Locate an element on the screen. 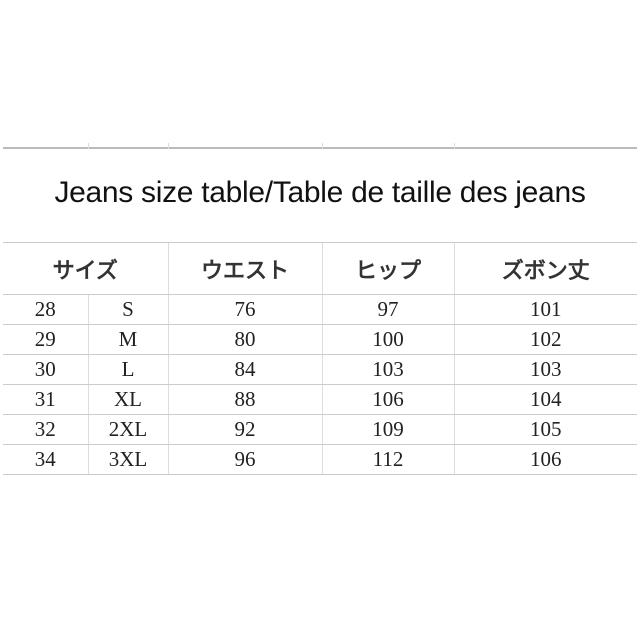 This screenshot has height=640, width=640. top-divider is located at coordinates (320, 148).